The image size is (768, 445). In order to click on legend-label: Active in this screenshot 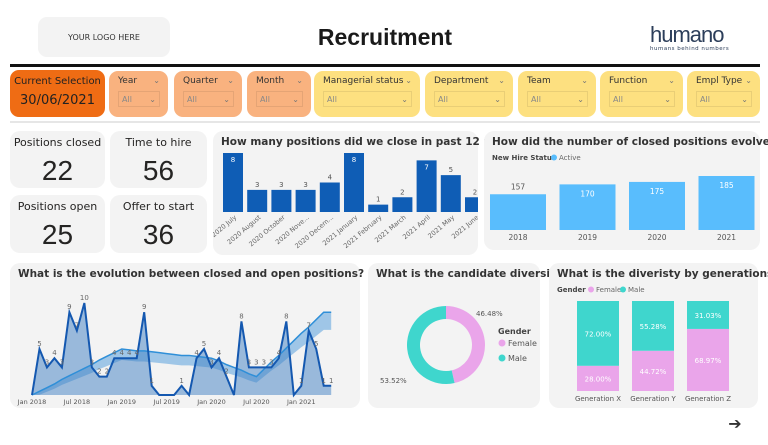, I will do `click(570, 158)`.